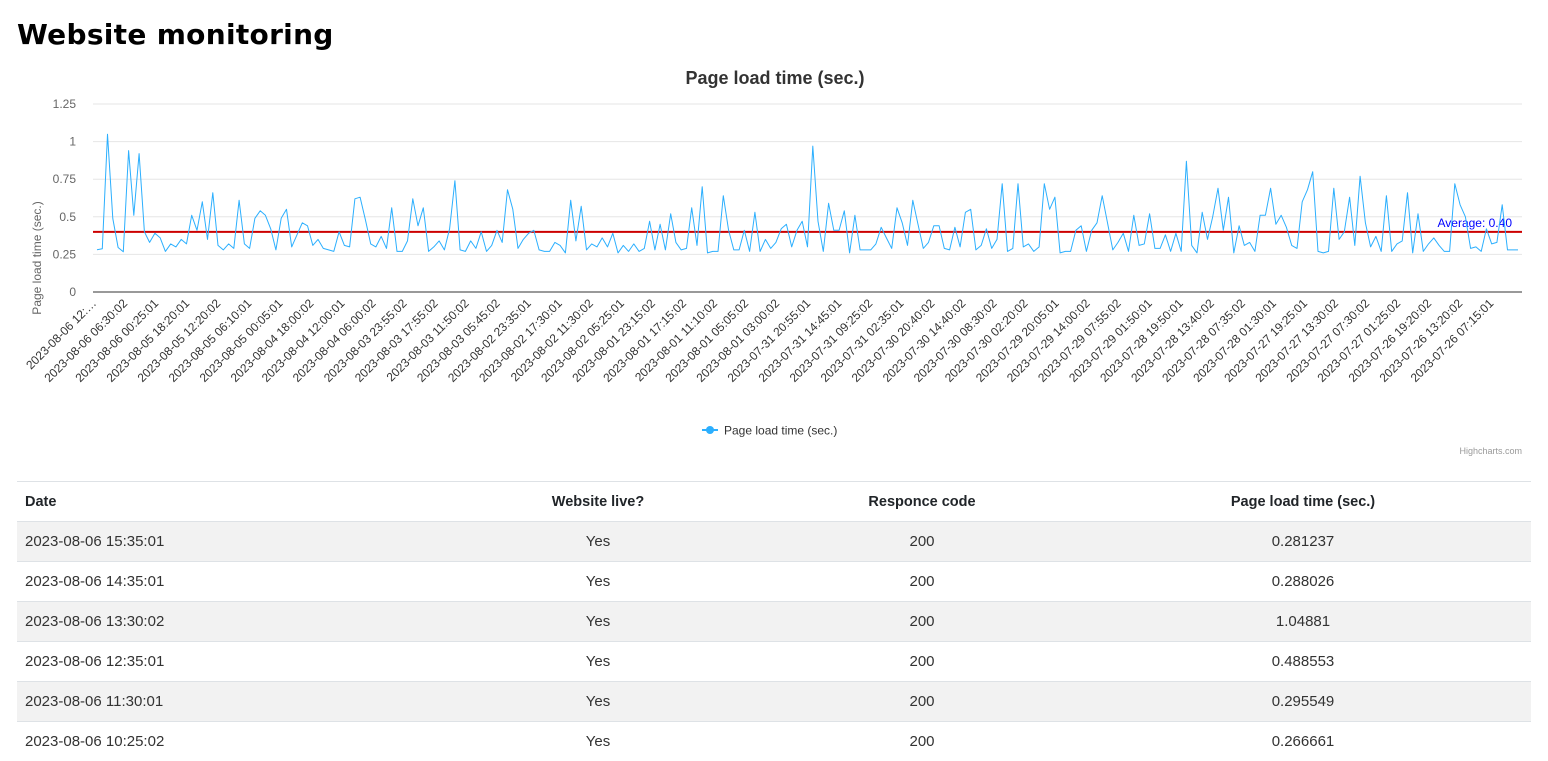 Image resolution: width=1548 pixels, height=761 pixels. Describe the element at coordinates (222, 622) in the screenshot. I see `cell-date: 2023-08-06 13:30:02` at that location.